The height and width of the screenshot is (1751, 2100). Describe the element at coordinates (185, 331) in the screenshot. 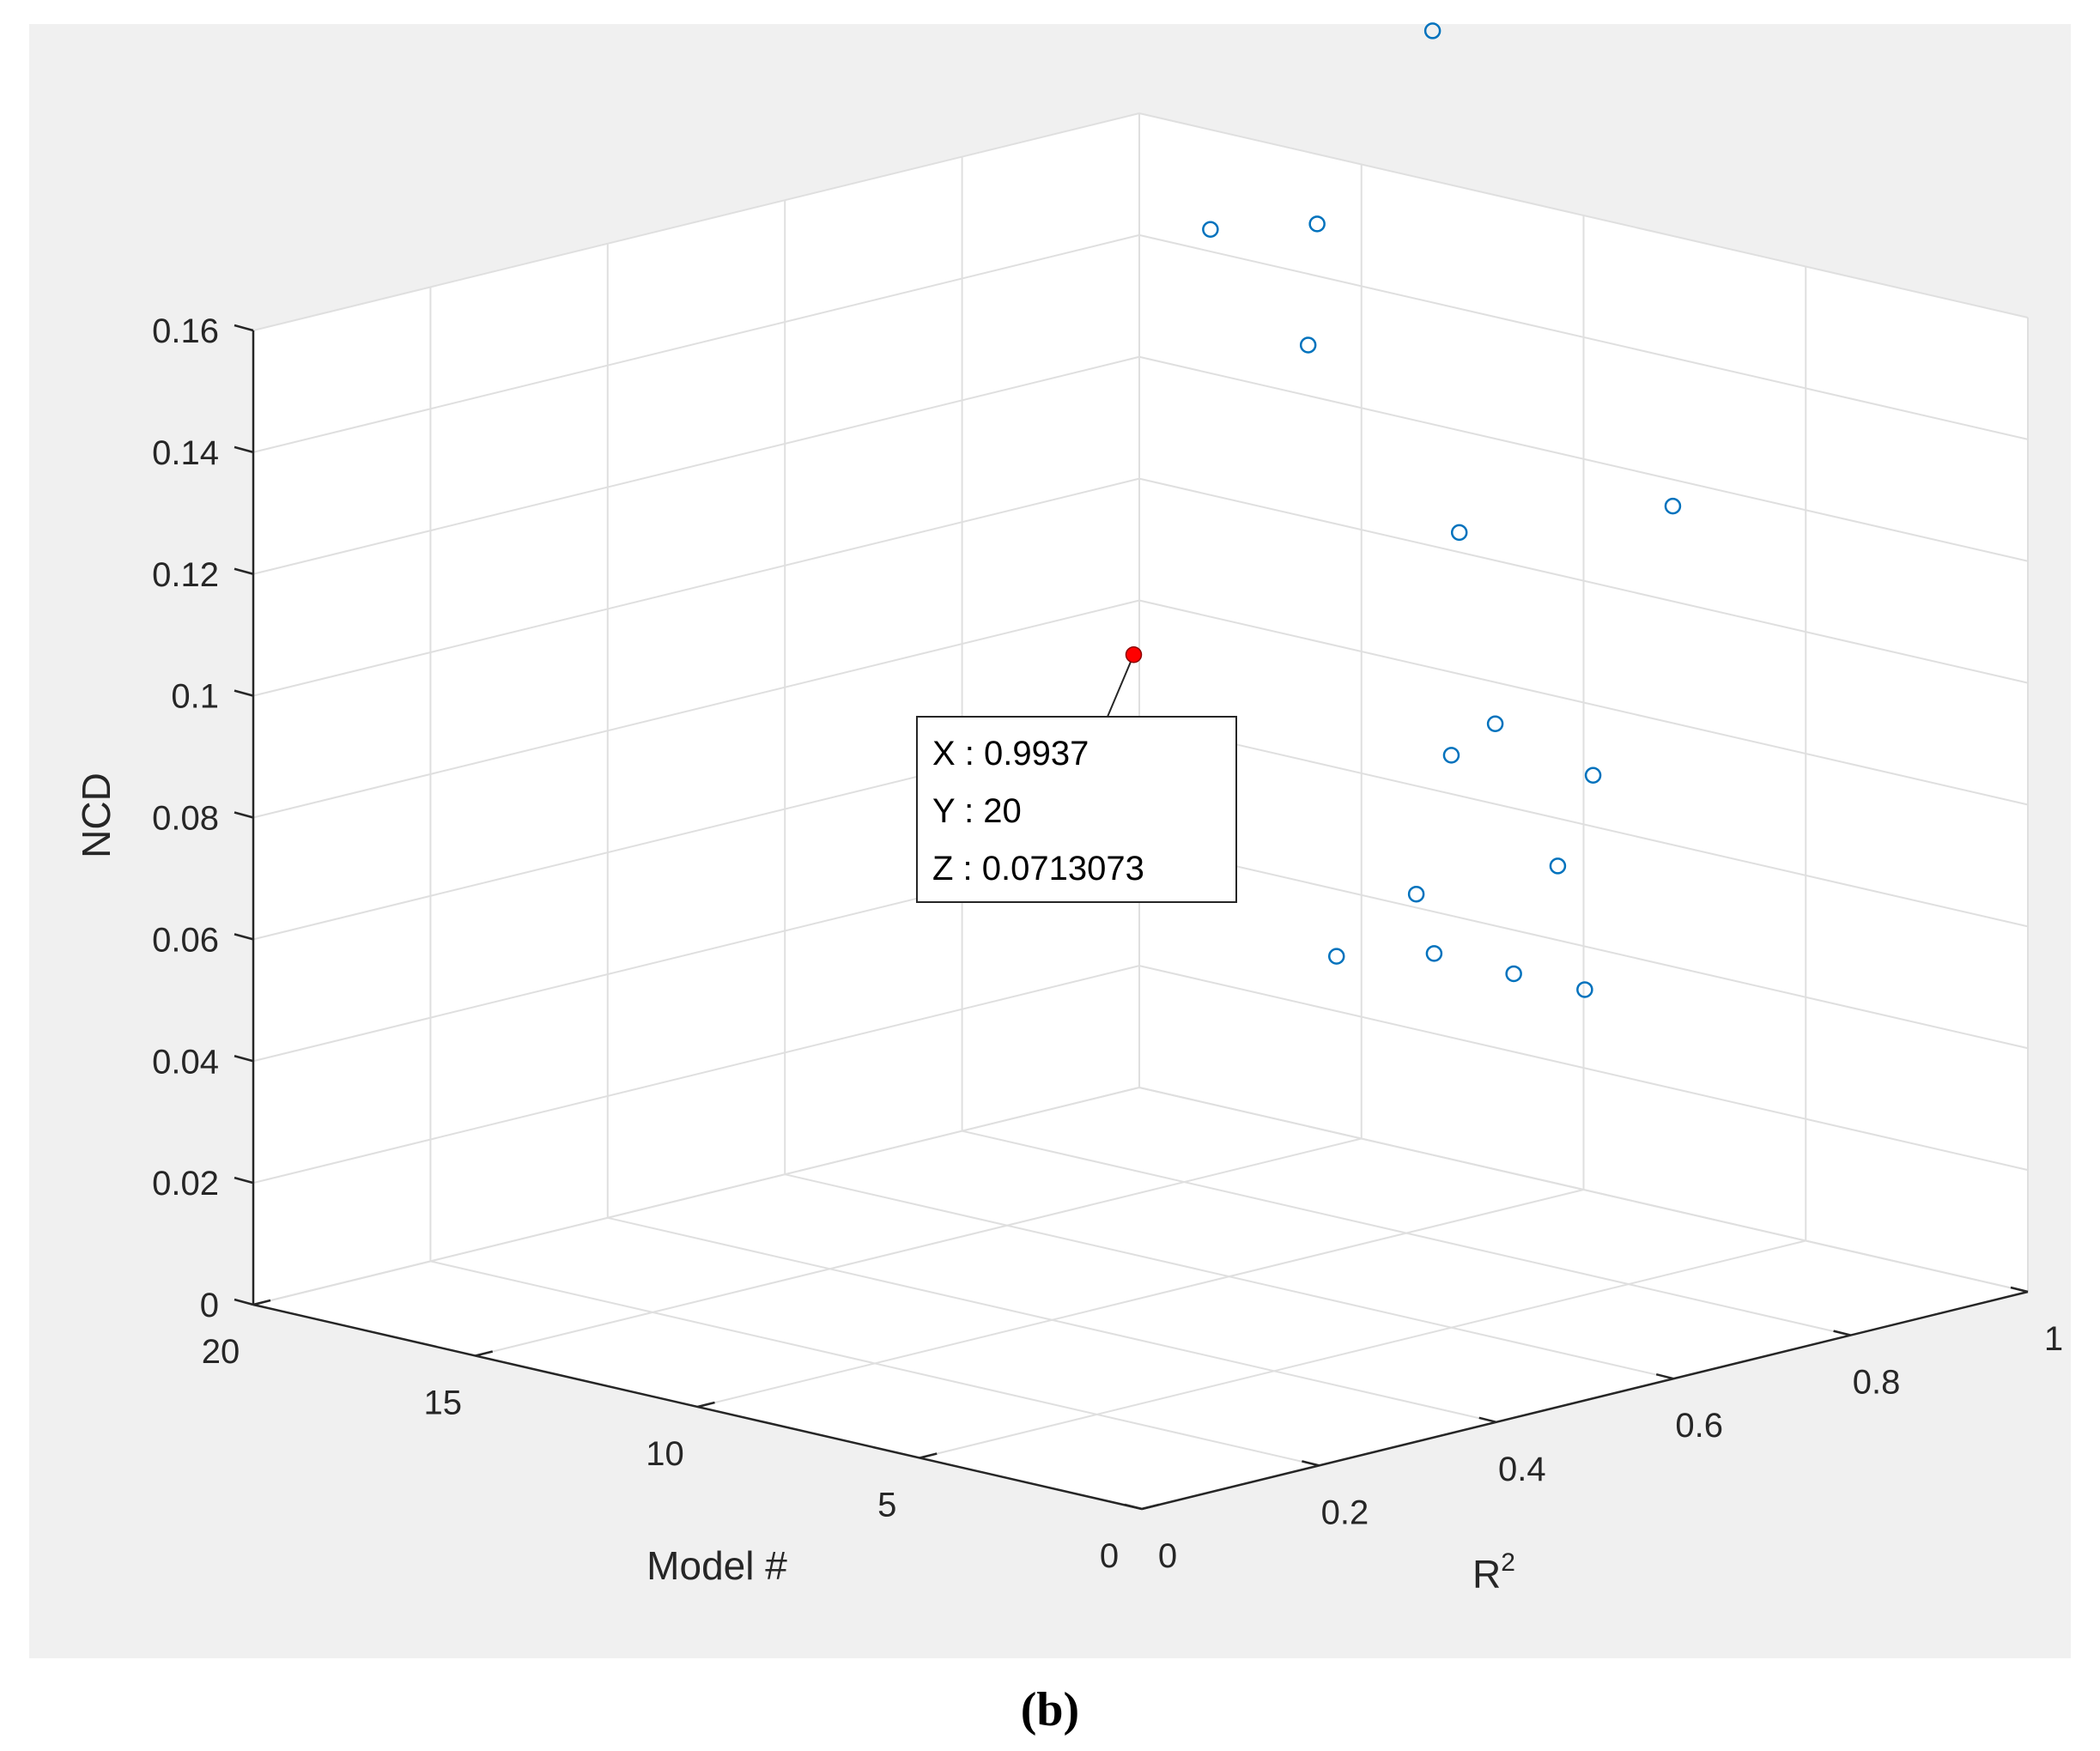

I see `z-tick-label: 0.16` at that location.